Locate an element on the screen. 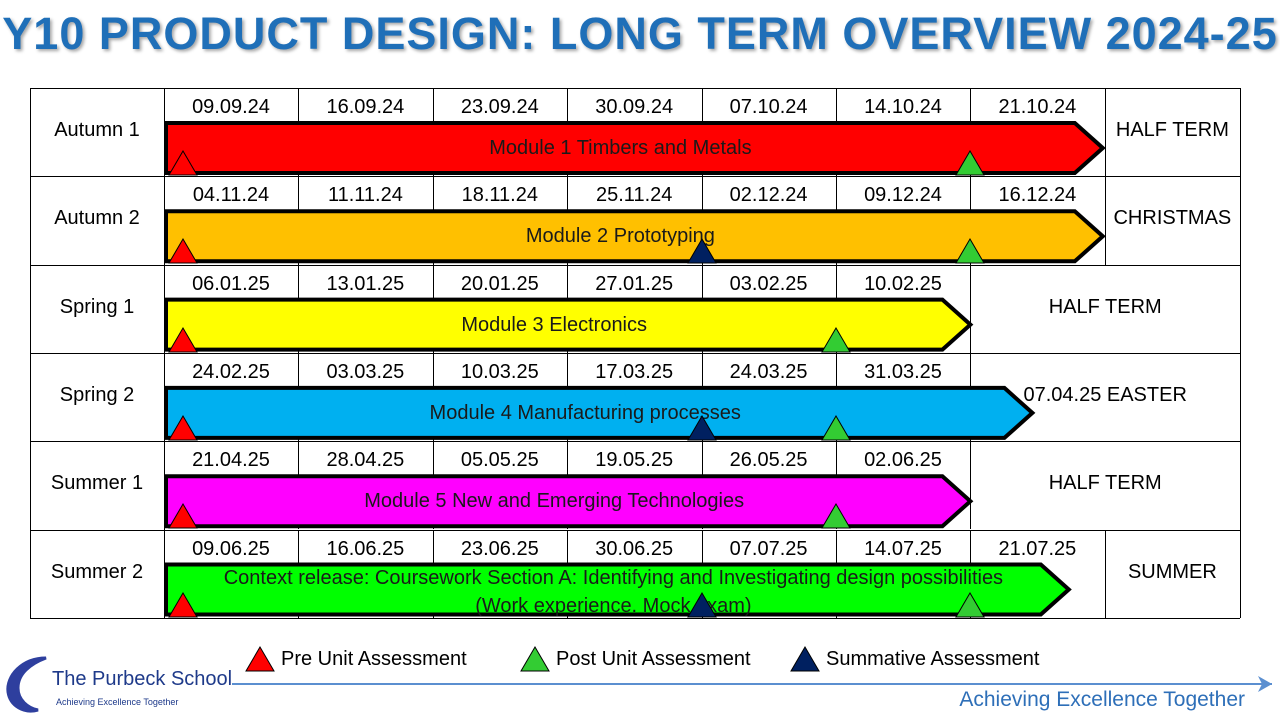 This screenshot has height=720, width=1280. week-date: 05.05.25 is located at coordinates (499, 460).